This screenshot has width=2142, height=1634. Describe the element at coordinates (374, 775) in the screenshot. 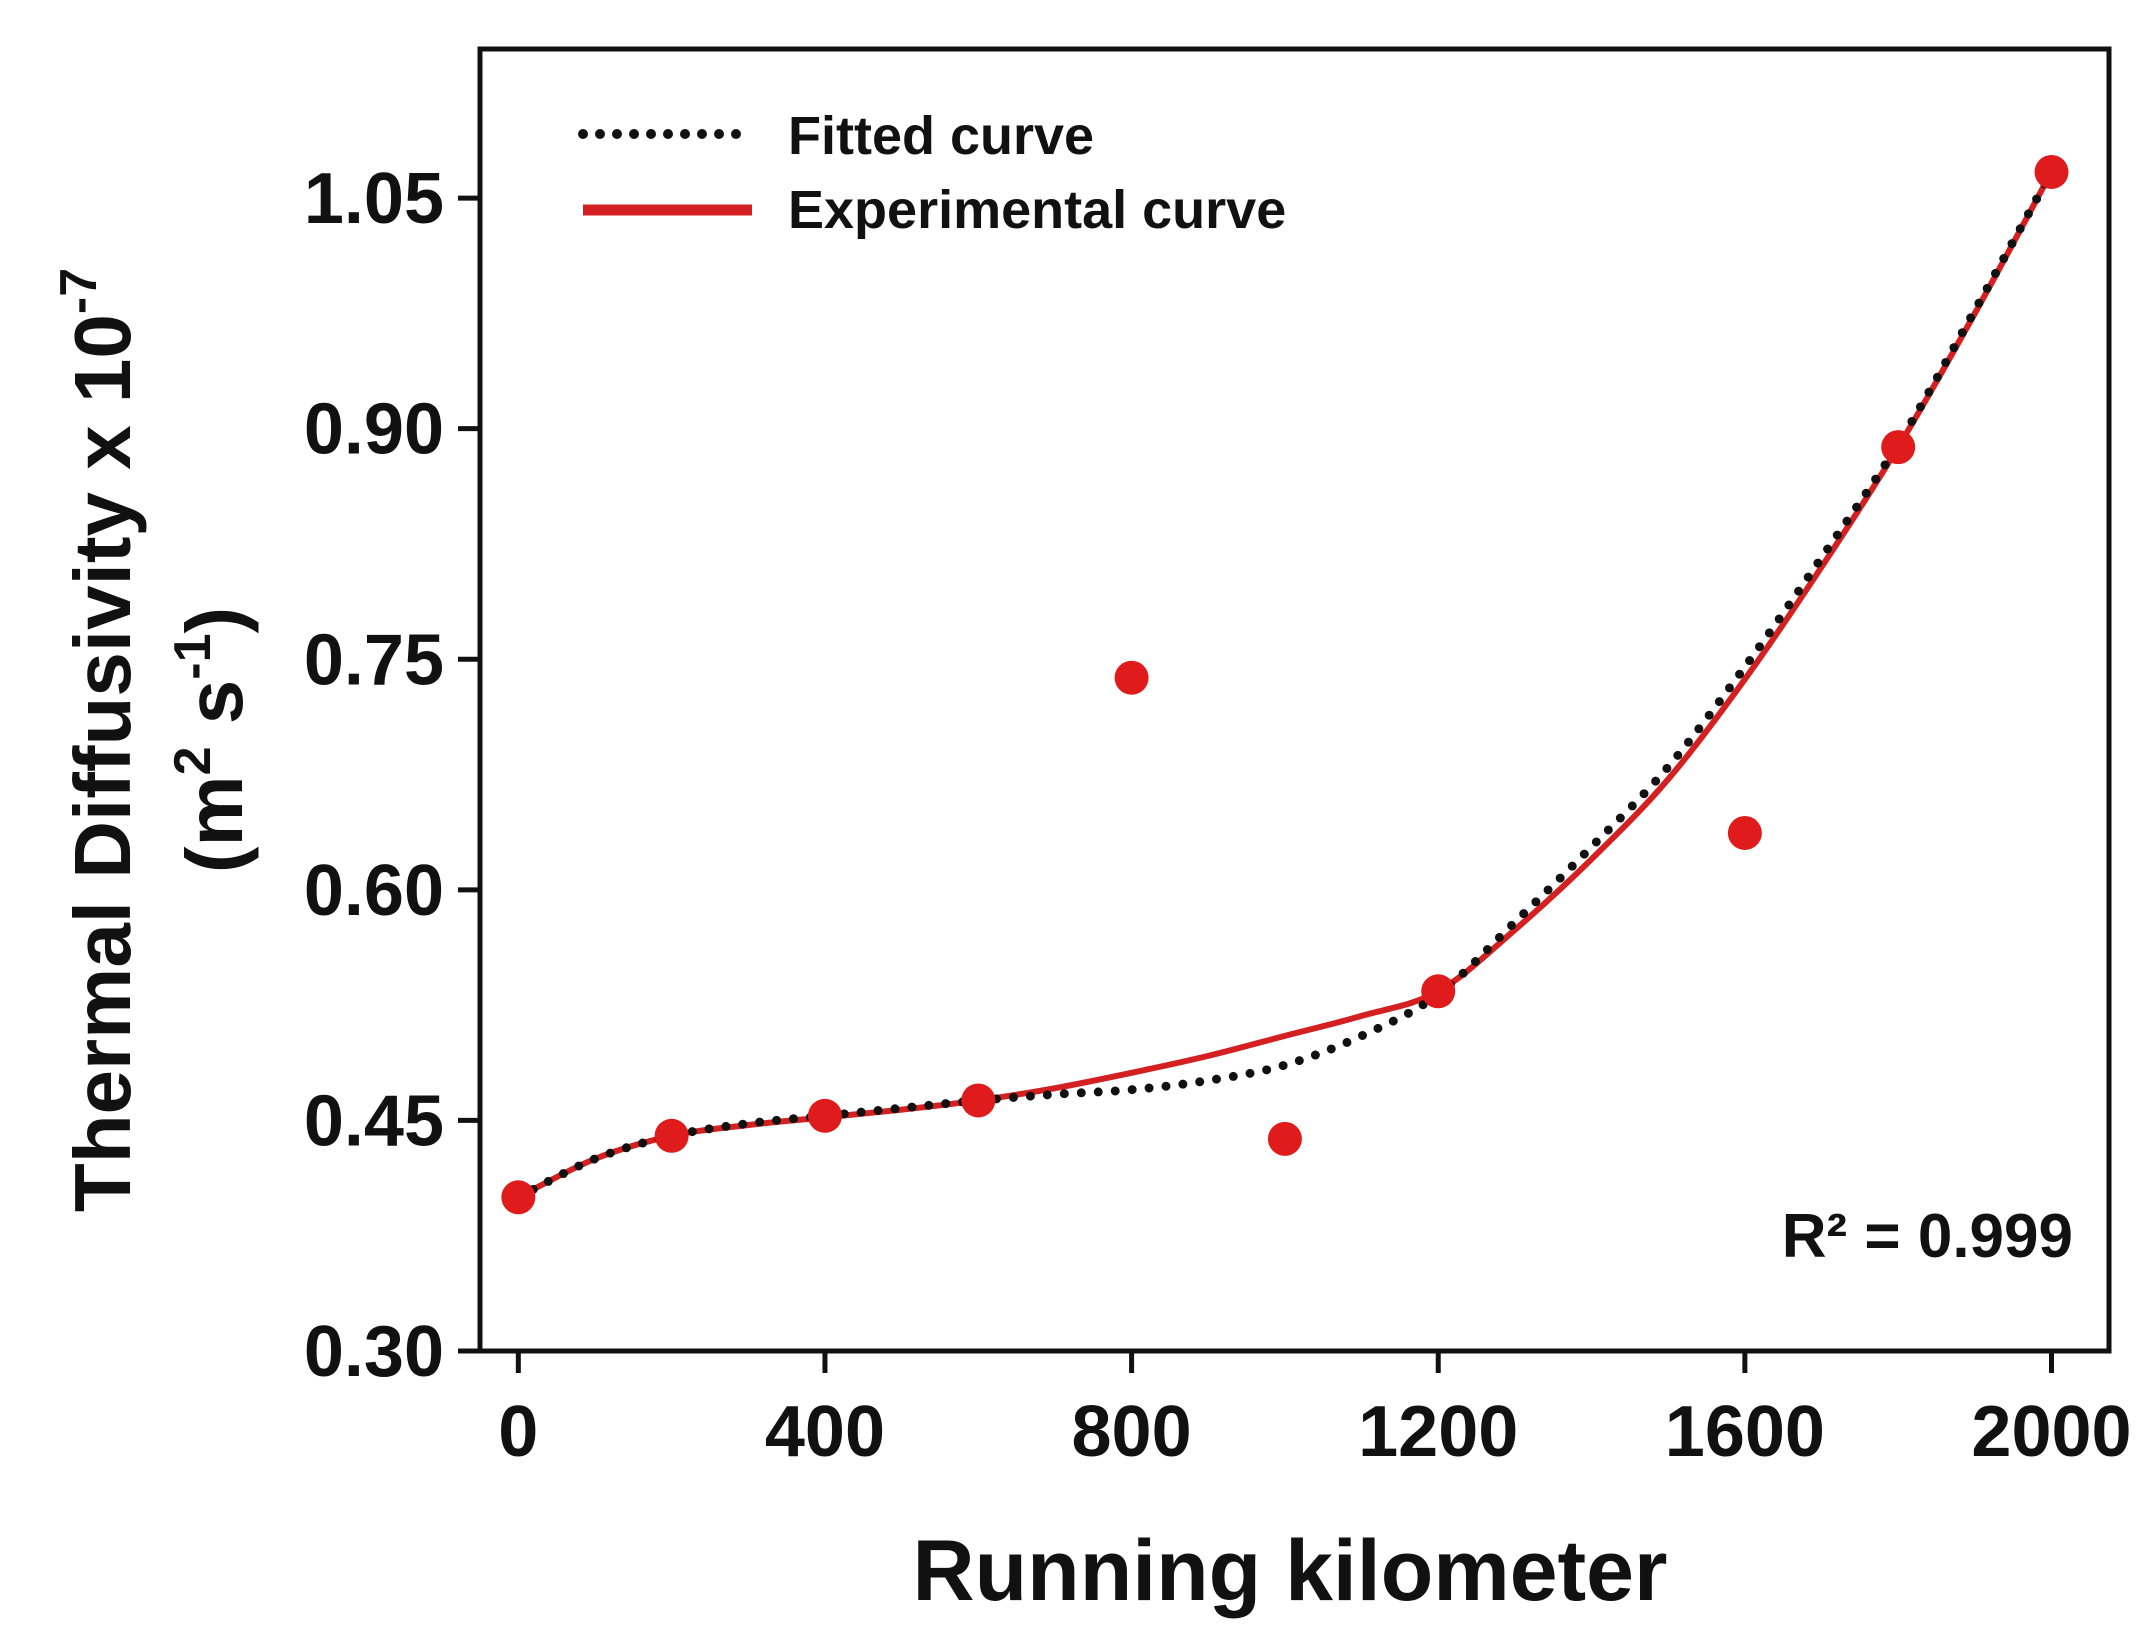

I see `y-tick-labels: 0.30 0.45 0.60 0.75 0.90 1.05` at that location.